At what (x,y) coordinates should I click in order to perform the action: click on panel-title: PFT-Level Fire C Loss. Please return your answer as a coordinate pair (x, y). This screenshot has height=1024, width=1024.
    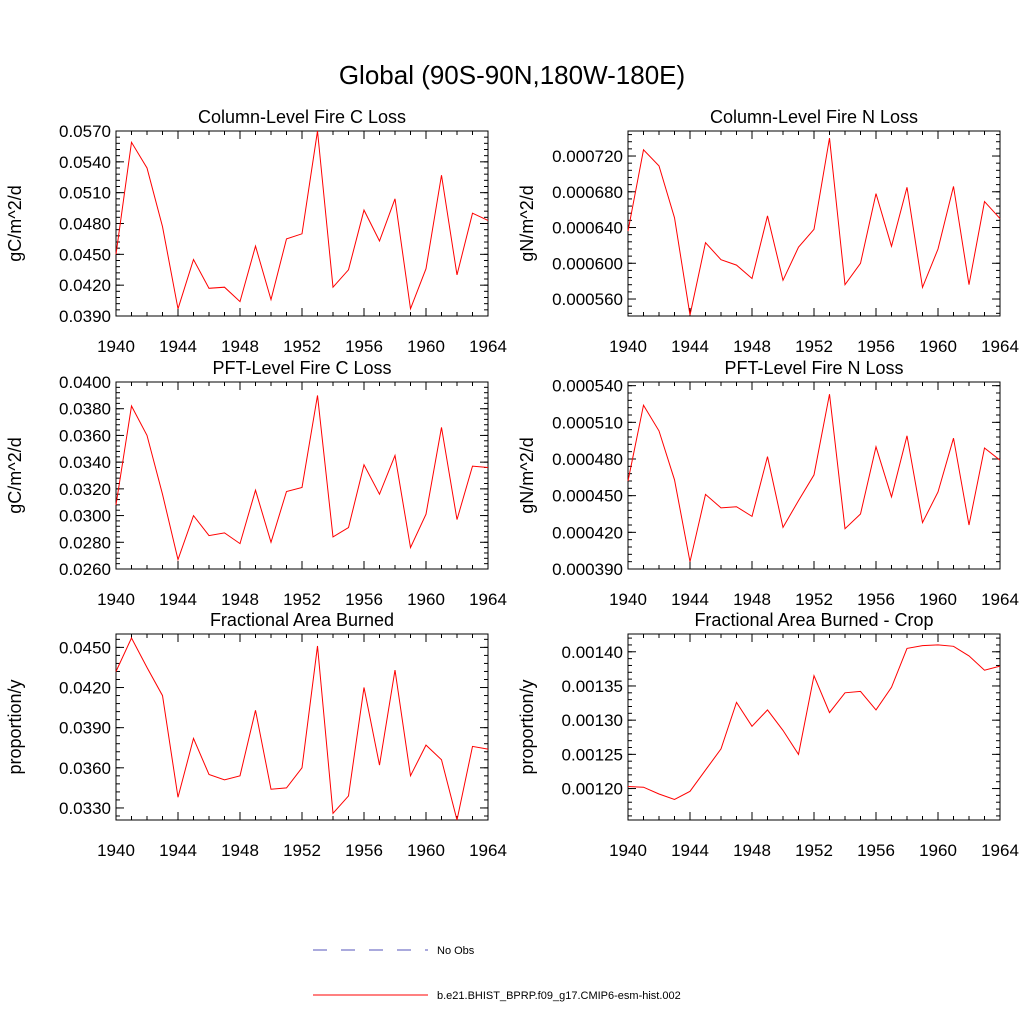
    Looking at the image, I should click on (301, 368).